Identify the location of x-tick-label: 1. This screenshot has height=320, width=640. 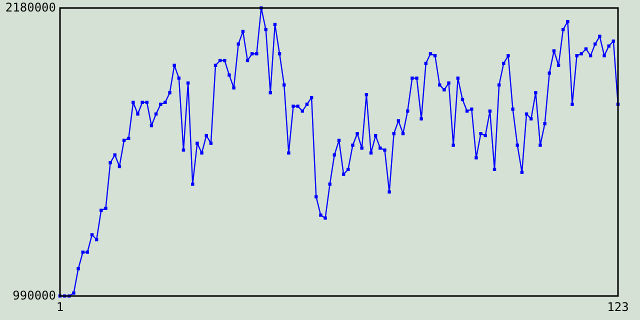
(60, 307).